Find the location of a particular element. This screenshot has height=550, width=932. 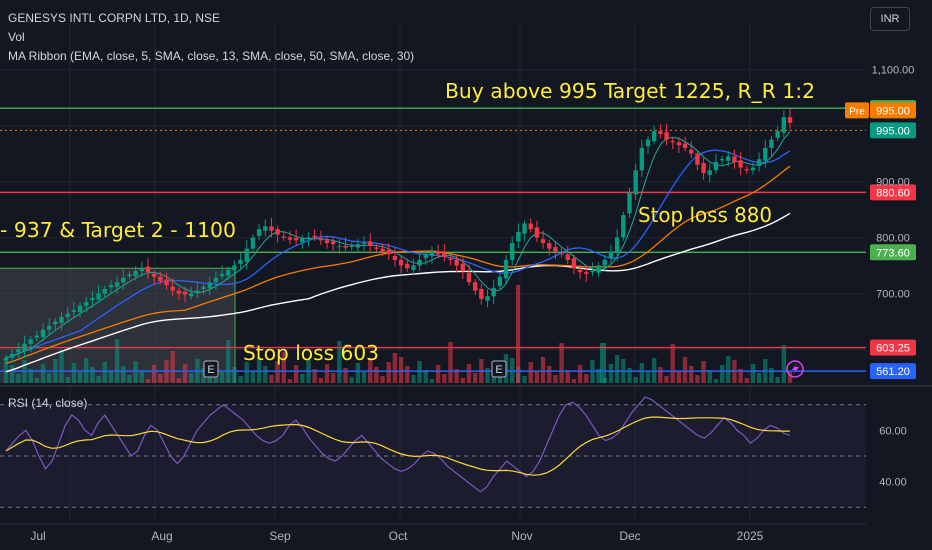

currency-button: INR is located at coordinates (890, 19).